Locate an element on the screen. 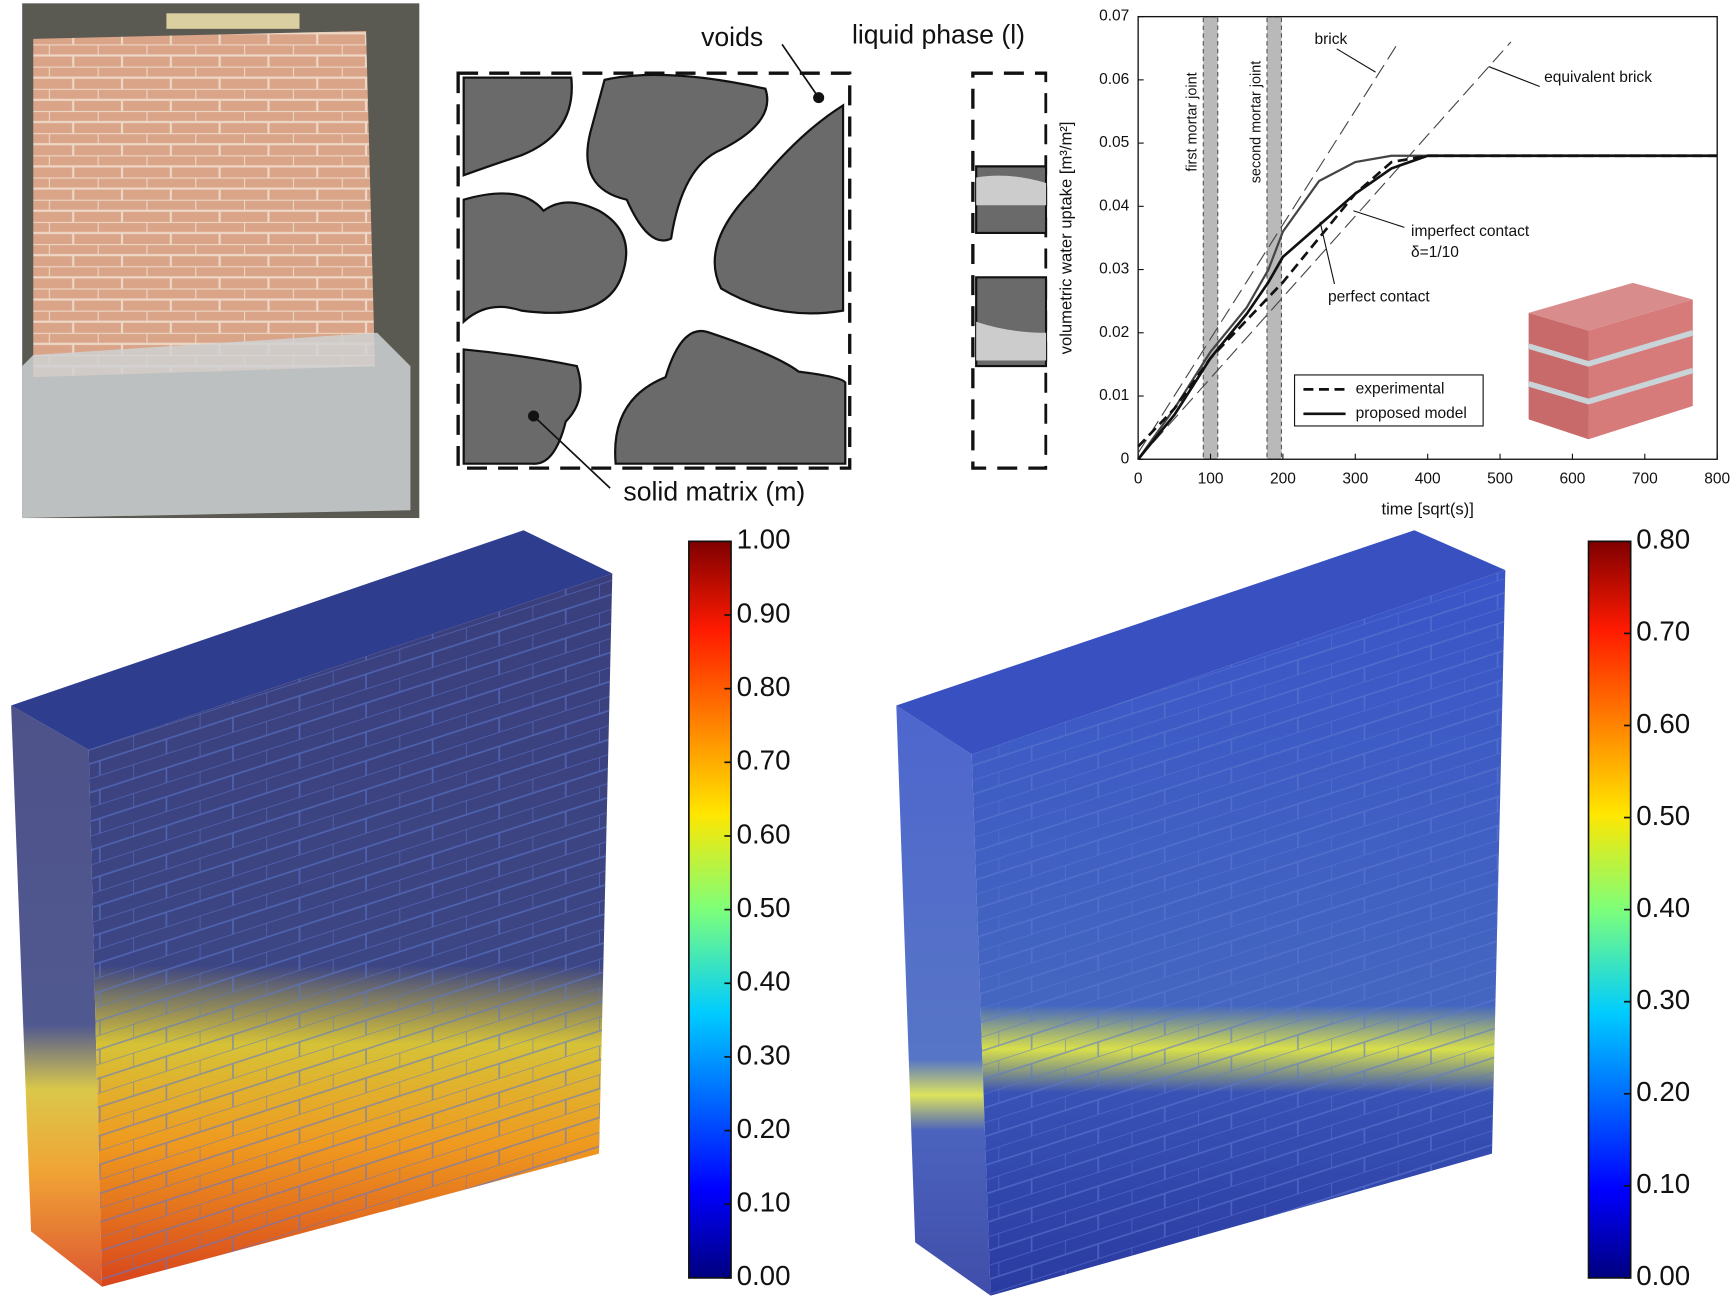  x-tick-label: 500 is located at coordinates (1500, 478).